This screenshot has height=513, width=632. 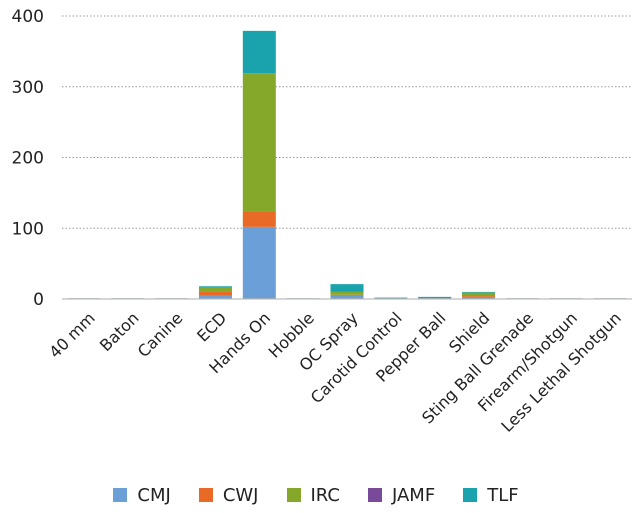 I want to click on x-tick-label: Canine, so click(x=160, y=334).